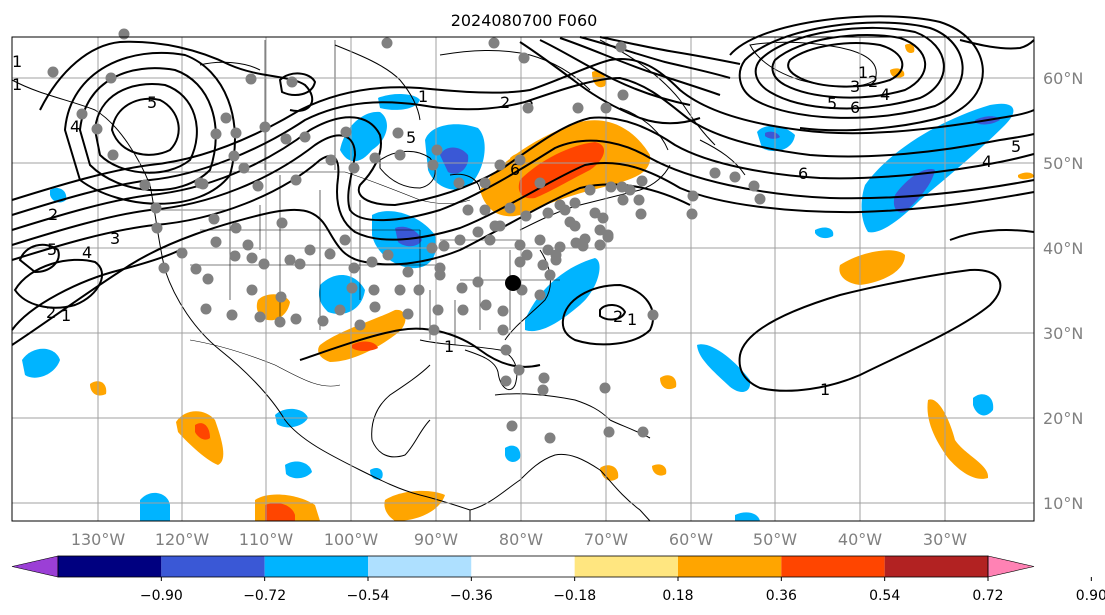 Image resolution: width=1105 pixels, height=615 pixels. What do you see at coordinates (115, 238) in the screenshot?
I see `contour-label: 3` at bounding box center [115, 238].